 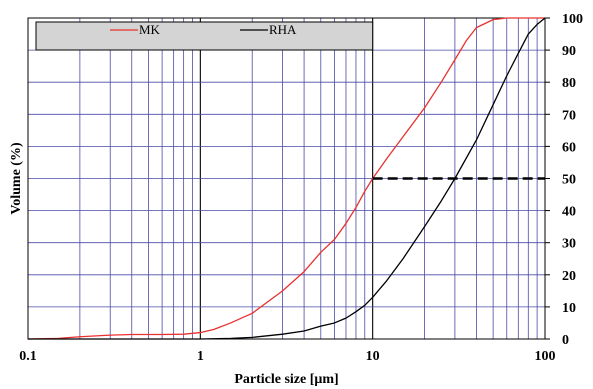 I want to click on y-tick-label: 50, so click(x=569, y=180).